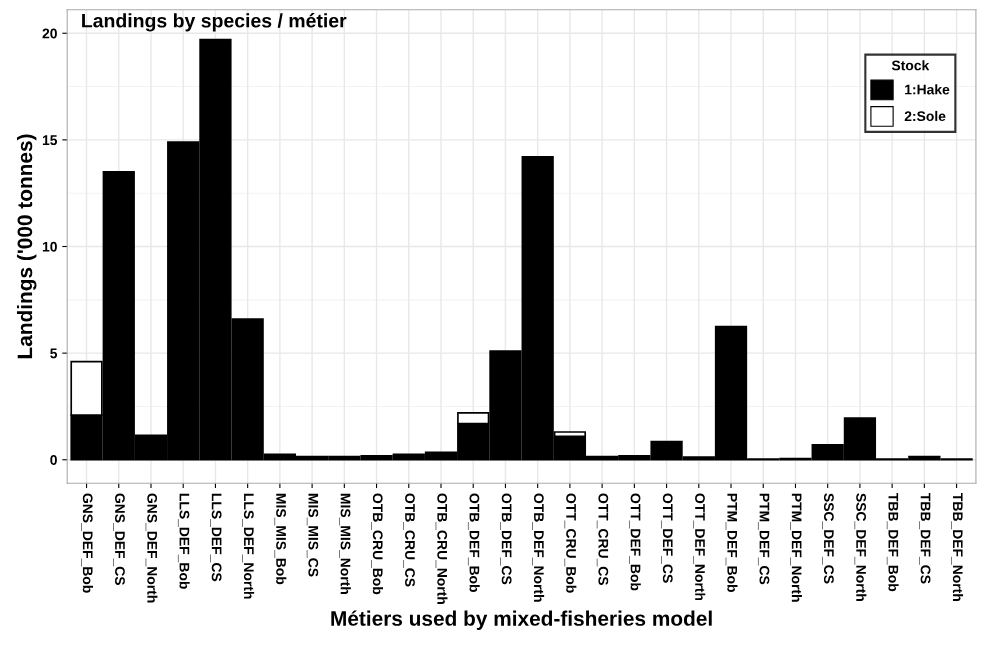 Image resolution: width=1003 pixels, height=653 pixels. What do you see at coordinates (473, 542) in the screenshot?
I see `x-tick-label: OTB_DEF_Bob` at bounding box center [473, 542].